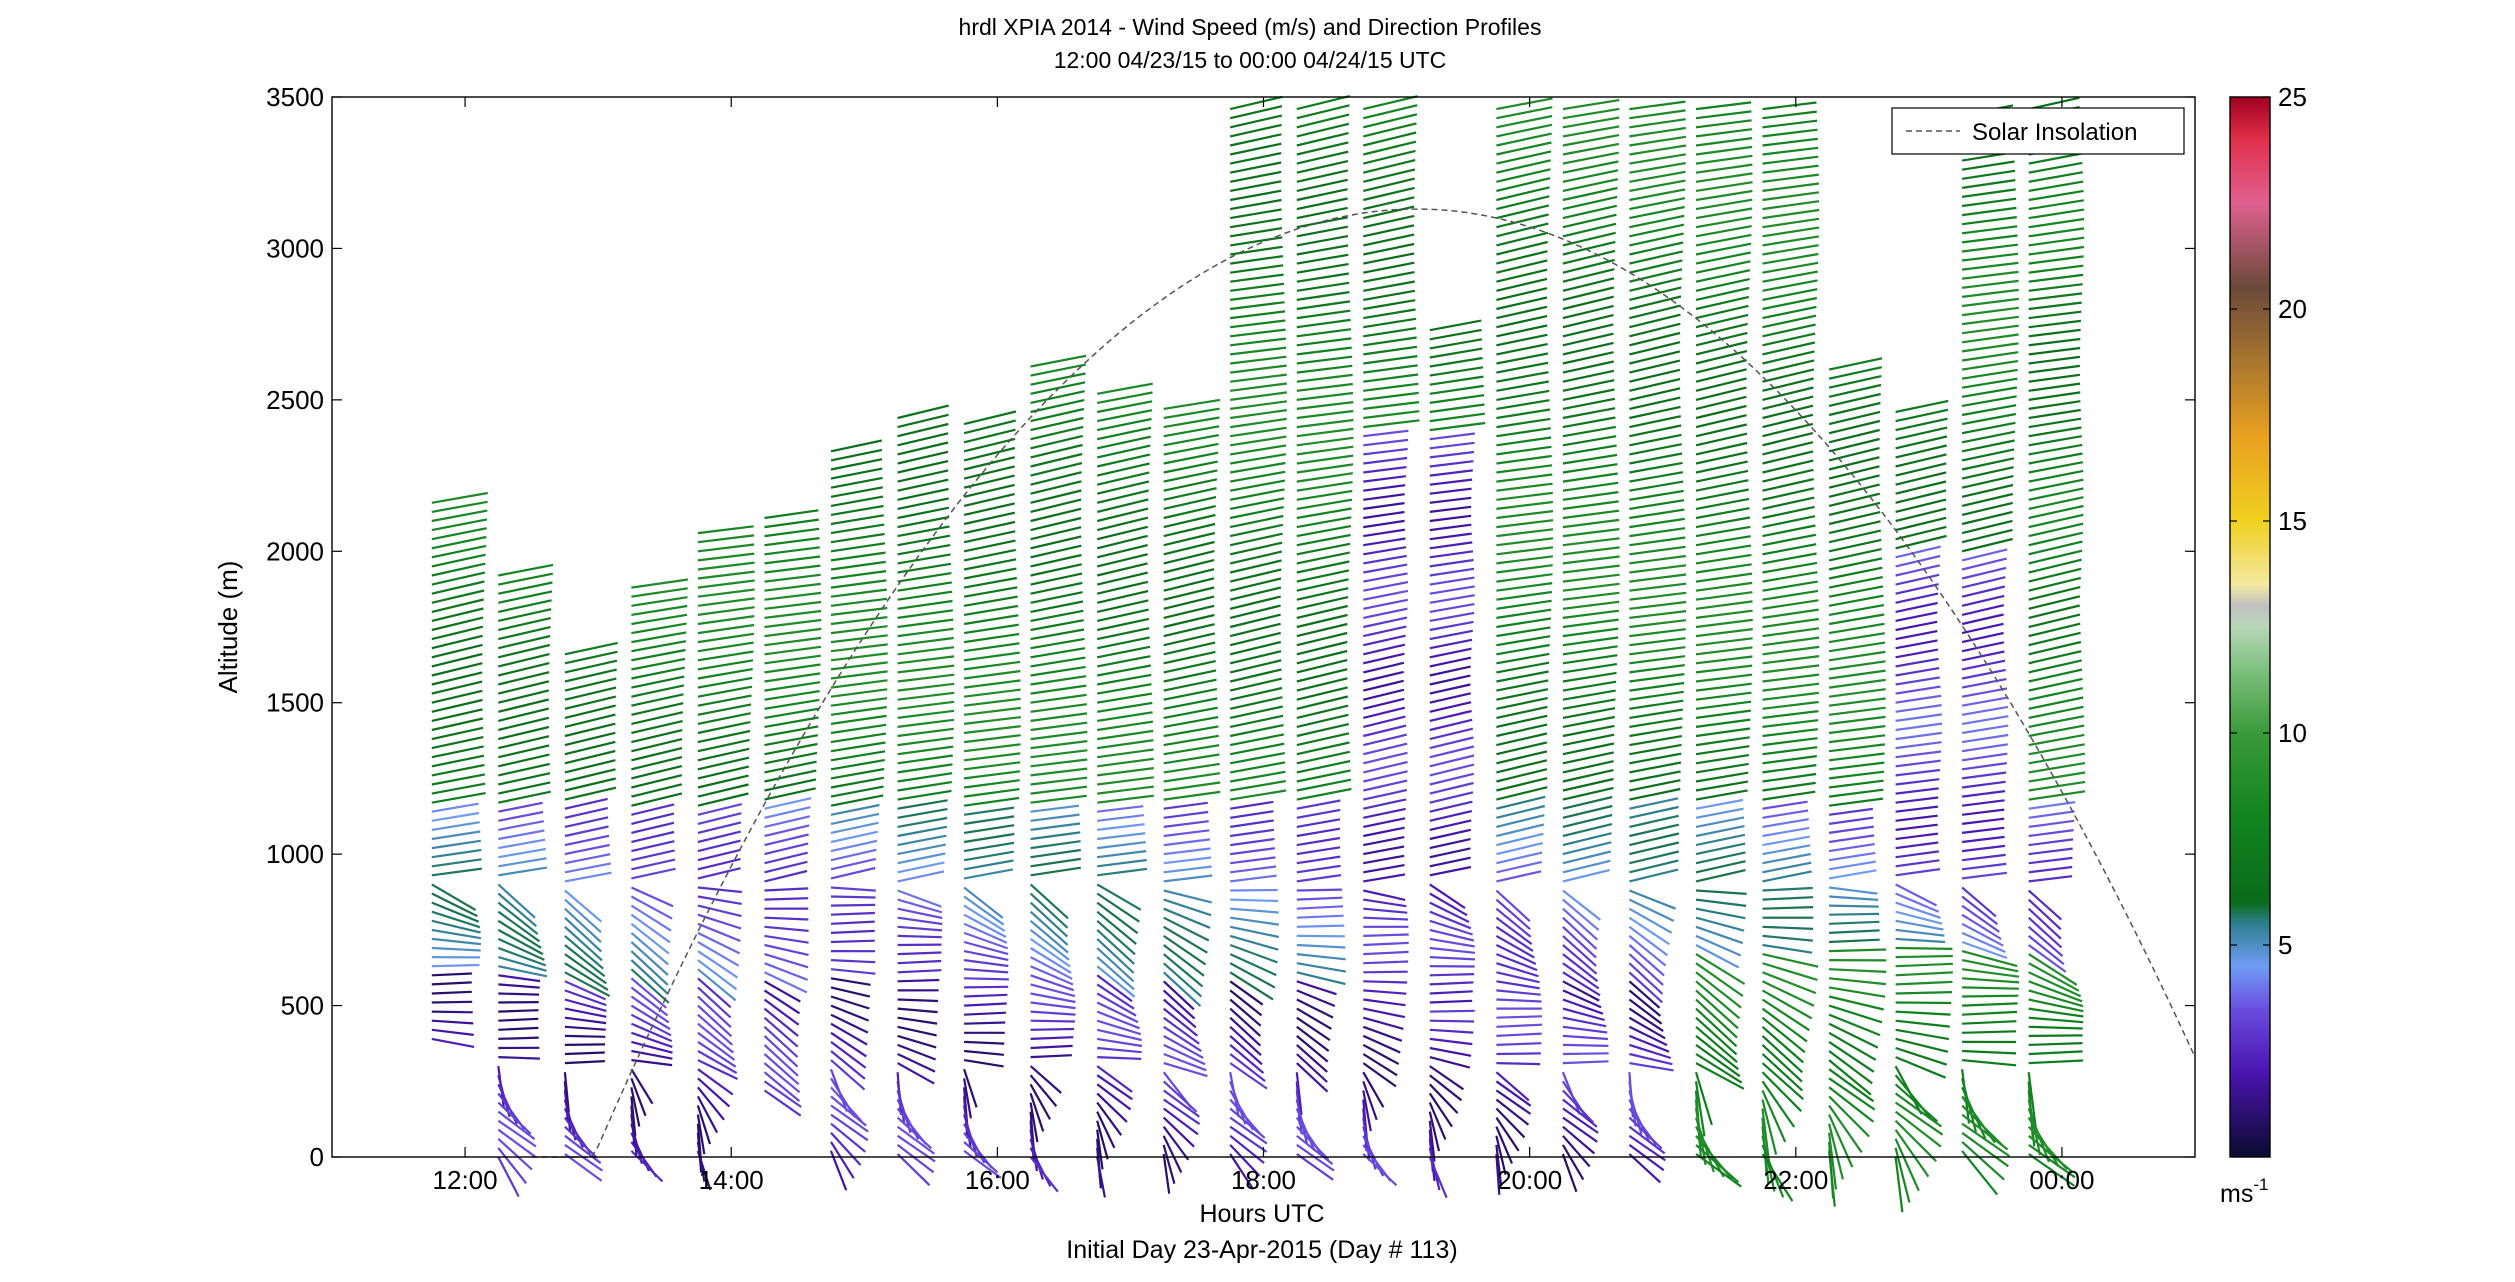  Describe the element at coordinates (295, 551) in the screenshot. I see `y-tick-label: 2000` at that location.